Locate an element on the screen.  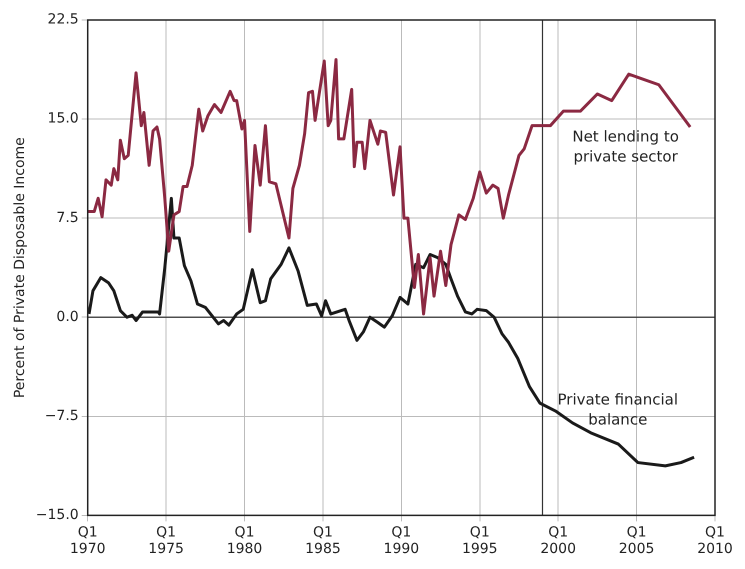
x-tick-label: Q1 1985 is located at coordinates (323, 541).